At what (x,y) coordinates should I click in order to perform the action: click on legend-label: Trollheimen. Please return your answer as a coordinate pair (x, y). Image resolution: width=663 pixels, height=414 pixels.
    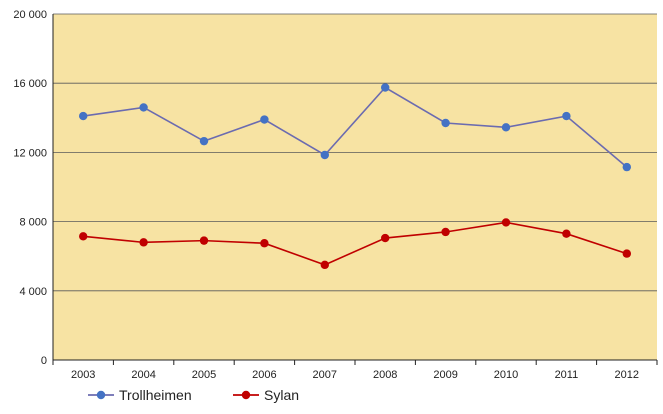
    Looking at the image, I should click on (155, 395).